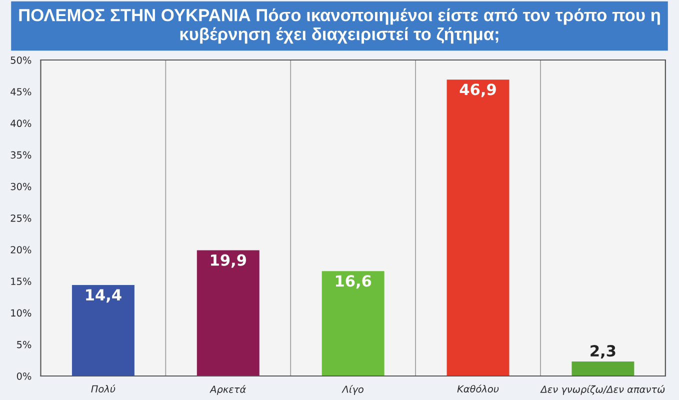  Describe the element at coordinates (21, 218) in the screenshot. I see `y-tick-label: 25%` at that location.